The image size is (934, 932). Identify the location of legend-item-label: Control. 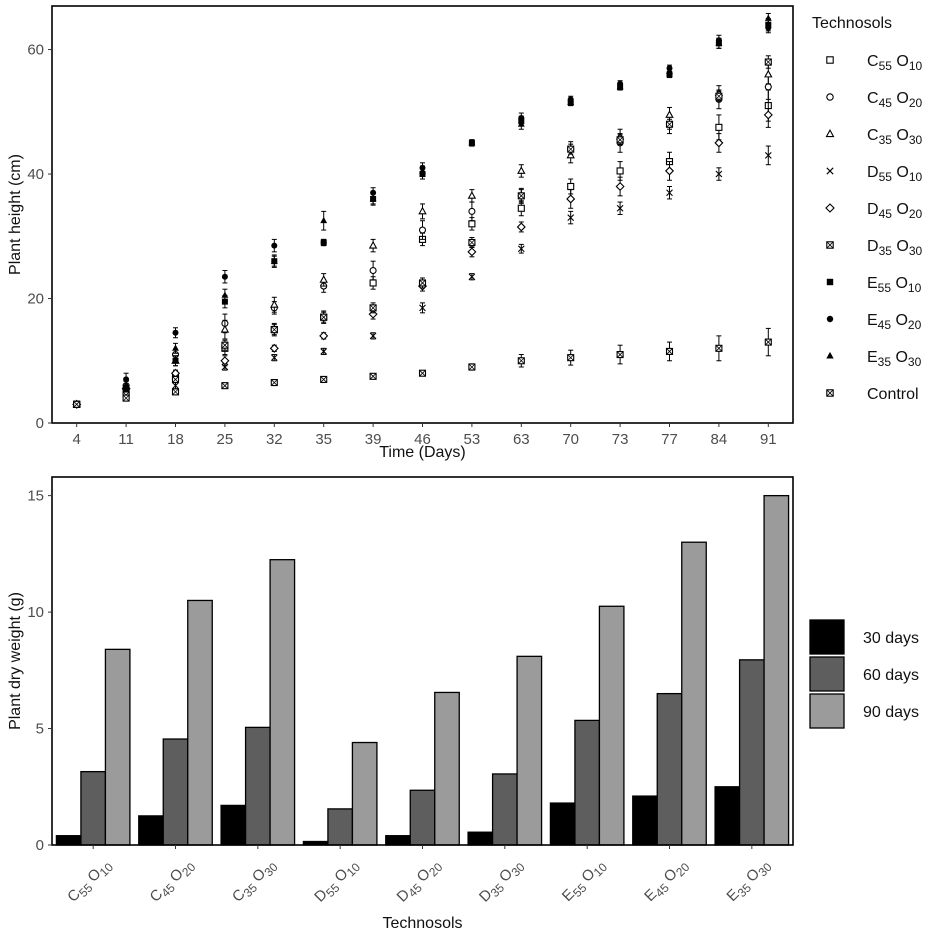
(893, 394).